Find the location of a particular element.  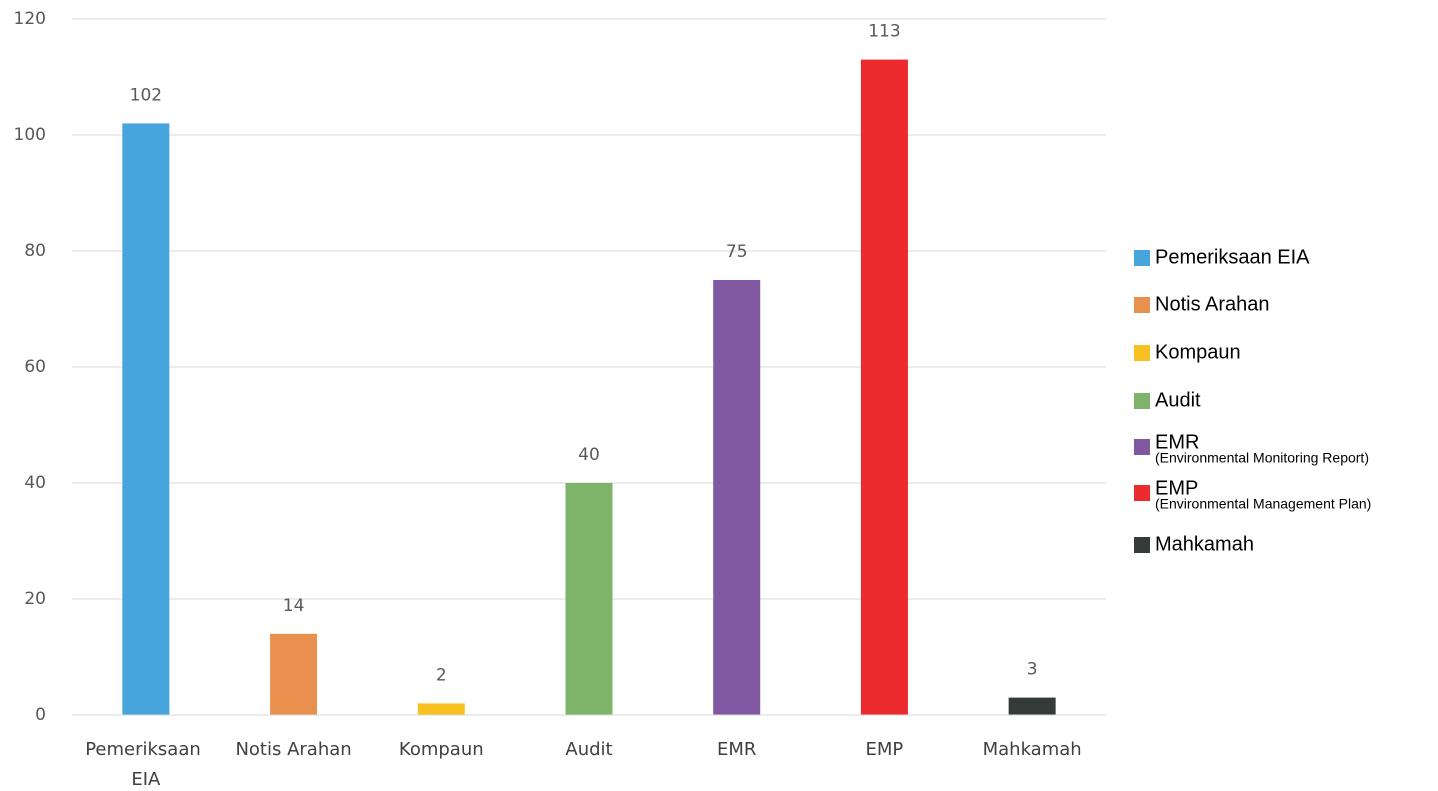

y-tick-label: 60 is located at coordinates (35, 367).